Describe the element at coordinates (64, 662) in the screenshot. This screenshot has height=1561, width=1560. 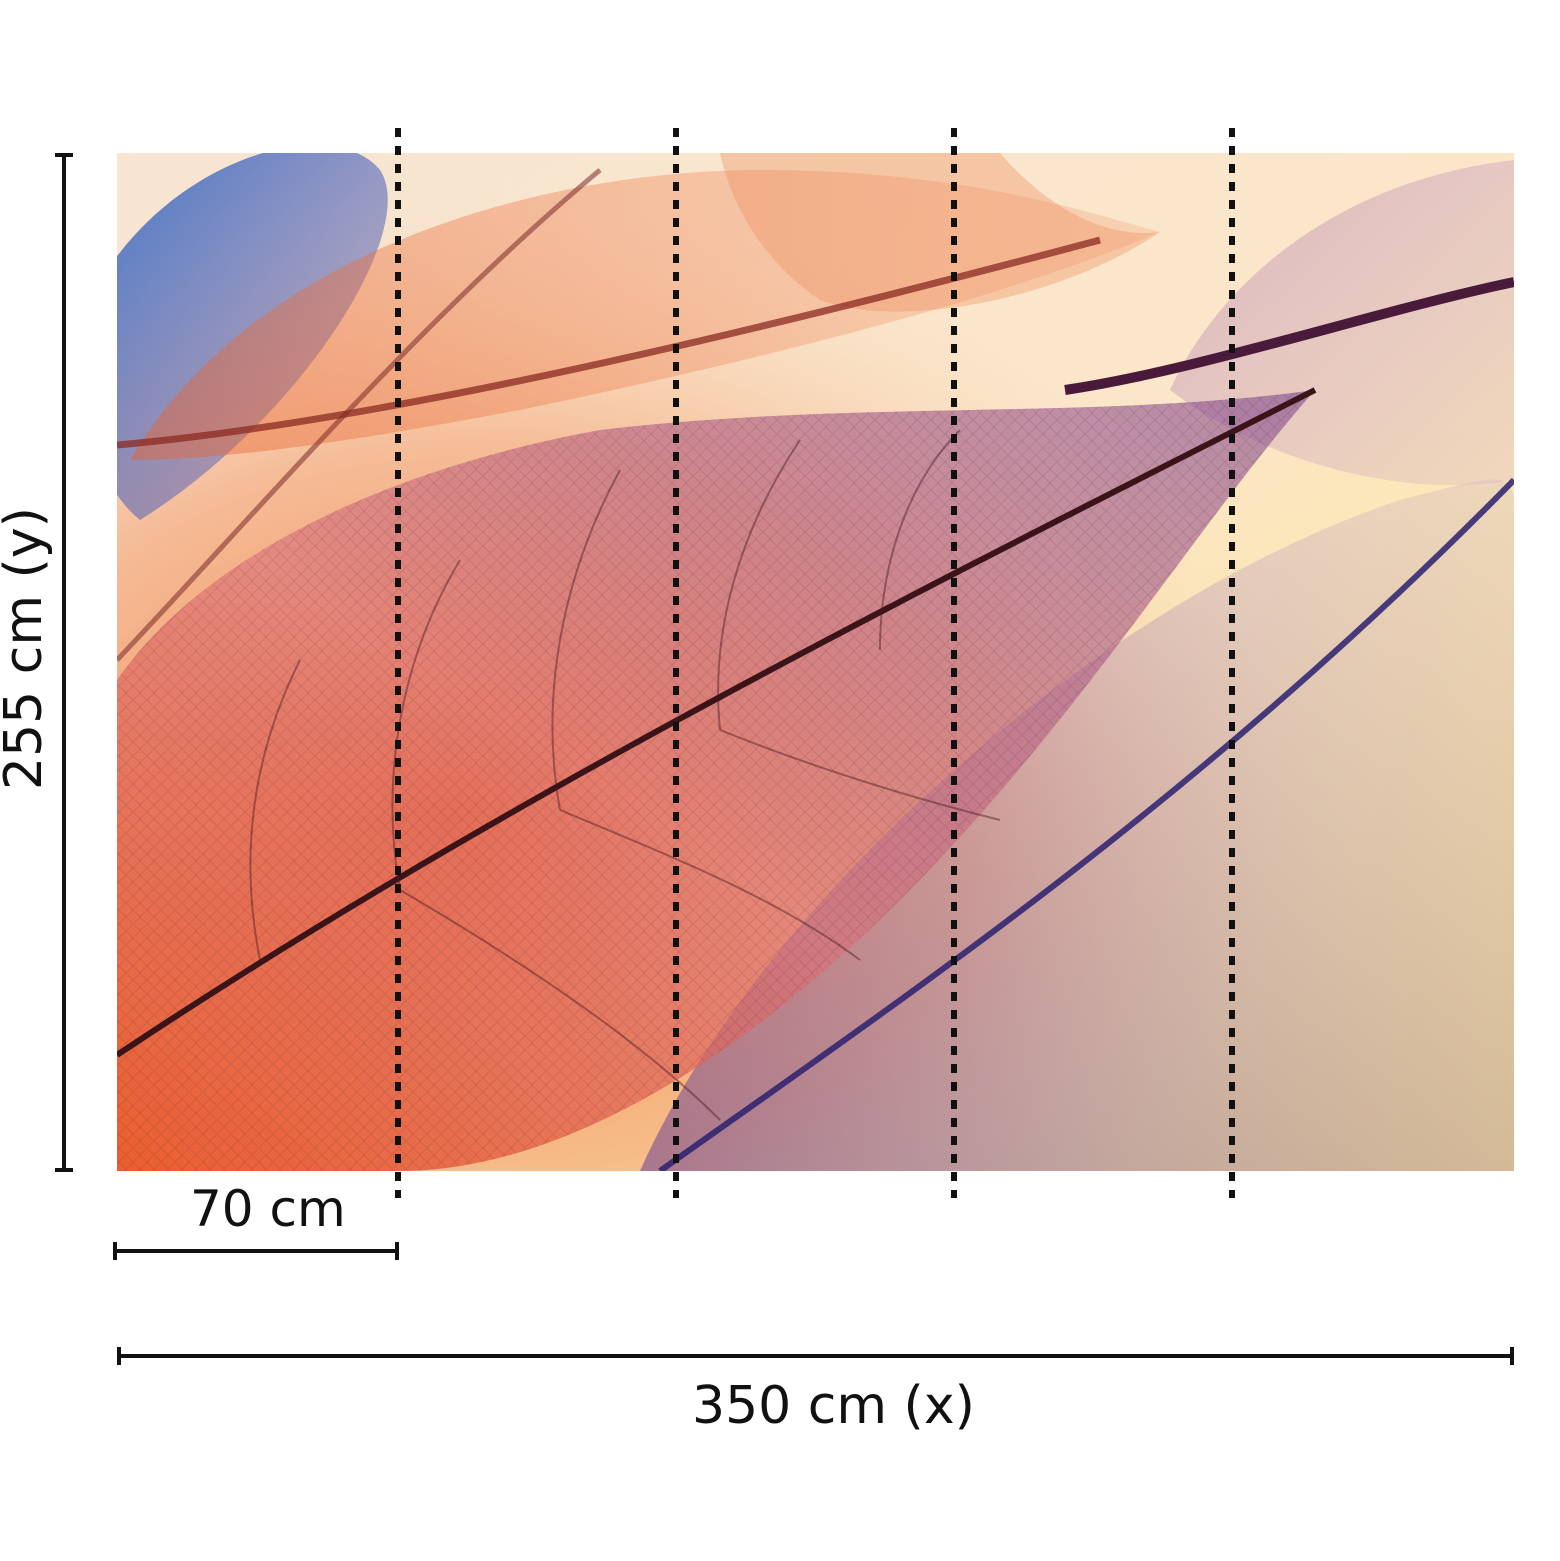
I see `height-dimension-line` at that location.